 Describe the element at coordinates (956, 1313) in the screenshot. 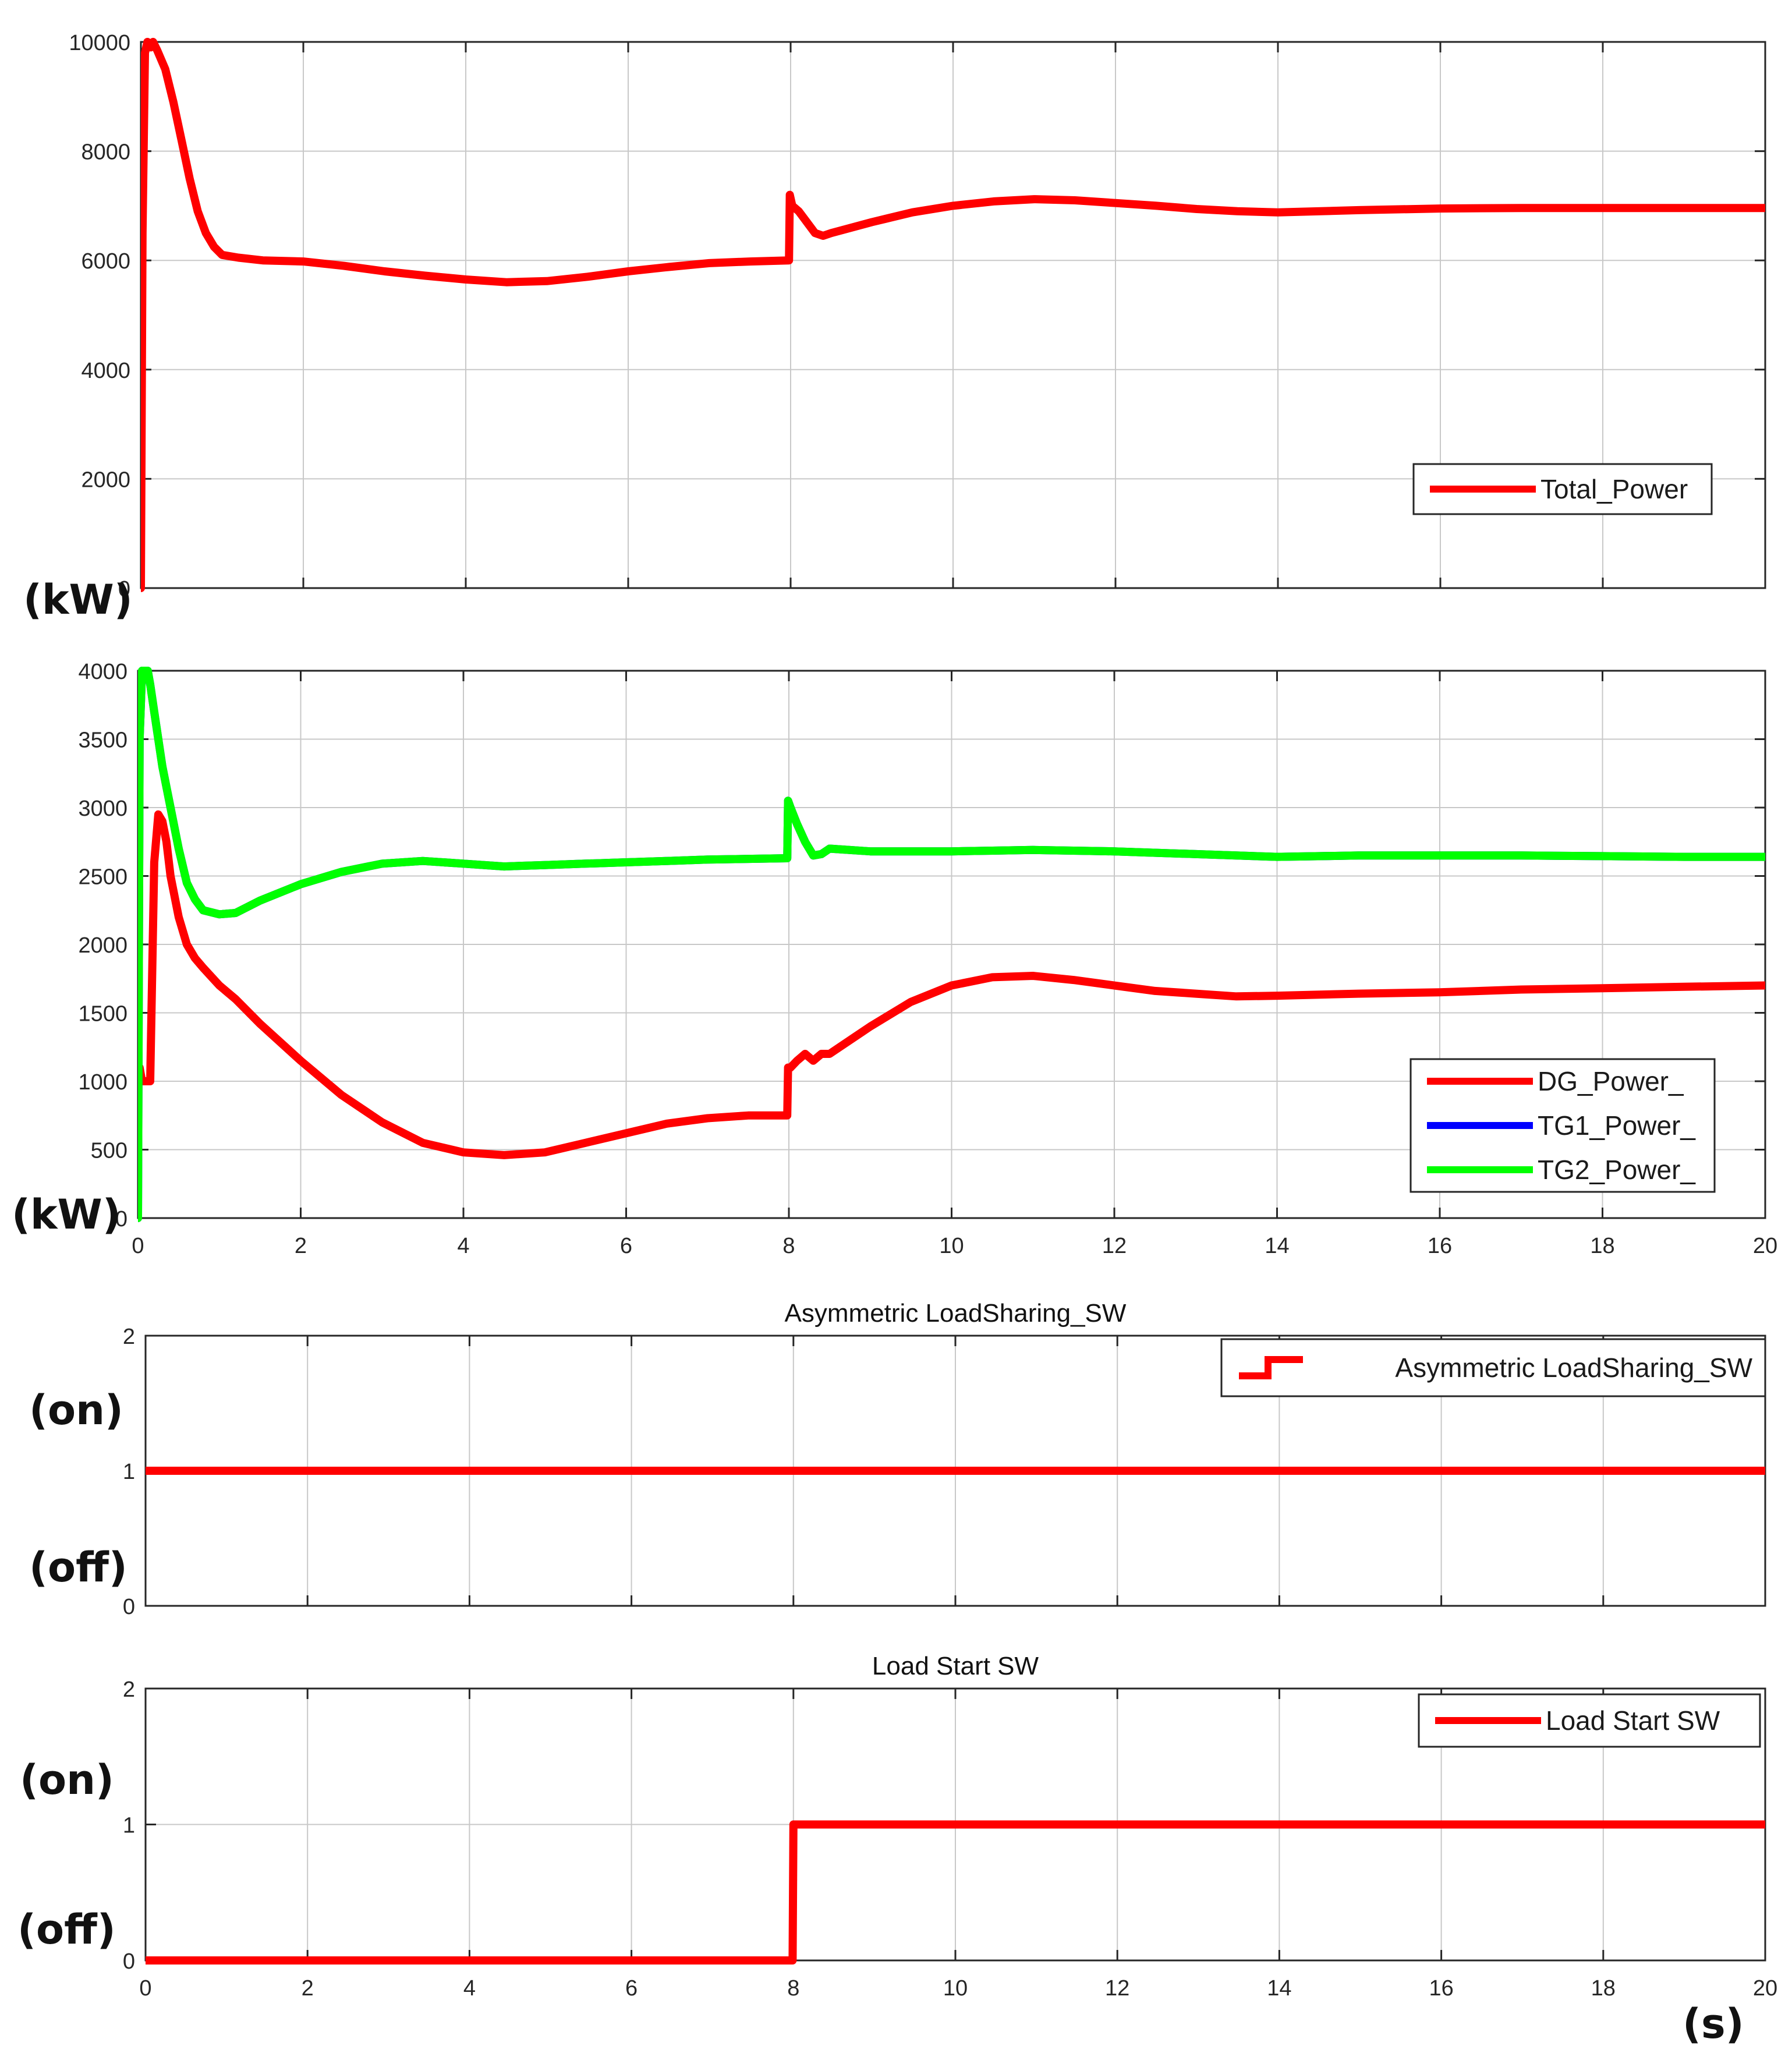

I see `panel-title: Asymmetric LoadSharing_SW` at that location.